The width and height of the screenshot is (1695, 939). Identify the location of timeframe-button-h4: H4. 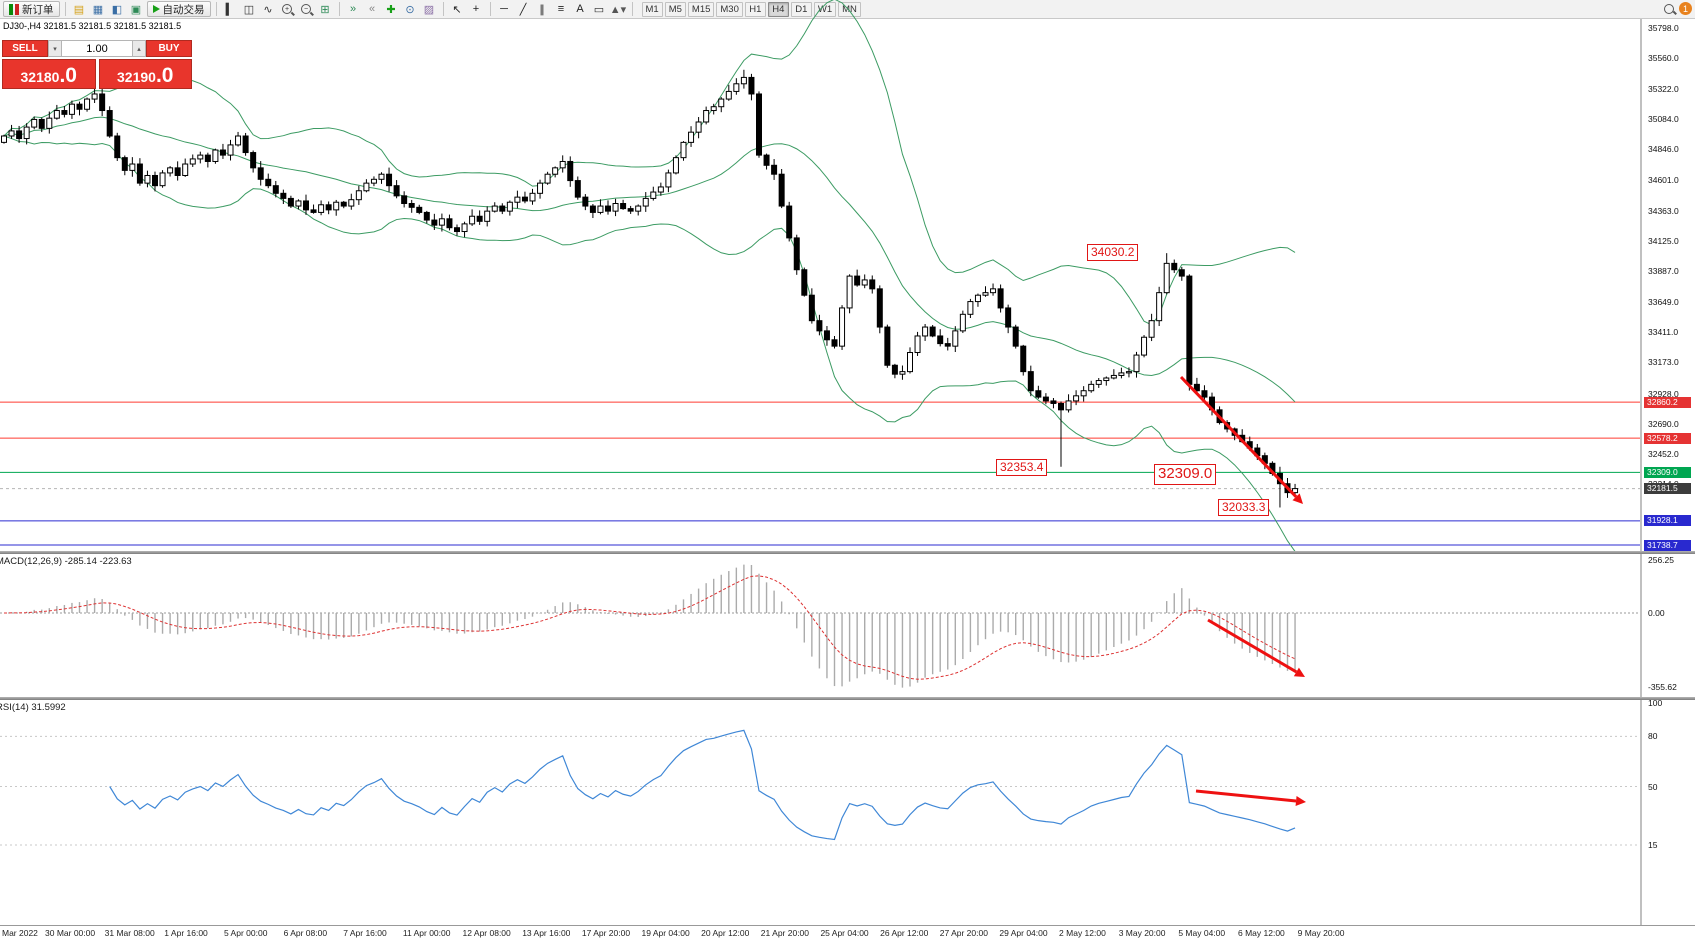
(778, 9).